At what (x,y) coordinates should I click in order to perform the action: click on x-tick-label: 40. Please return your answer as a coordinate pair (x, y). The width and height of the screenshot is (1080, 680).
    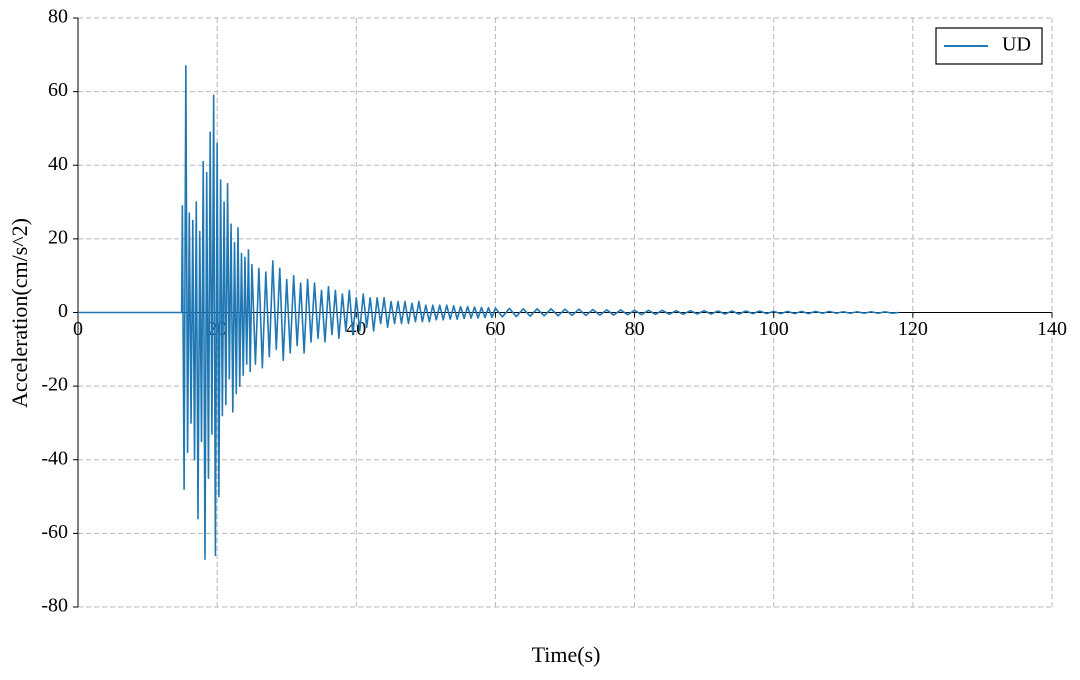
    Looking at the image, I should click on (356, 329).